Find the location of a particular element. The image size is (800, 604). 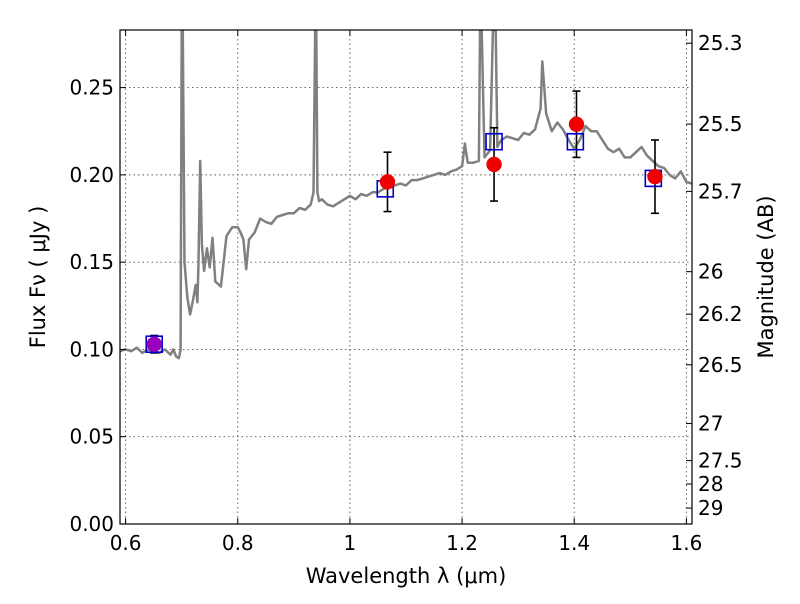

x-tick-label: 1.4 is located at coordinates (574, 543).